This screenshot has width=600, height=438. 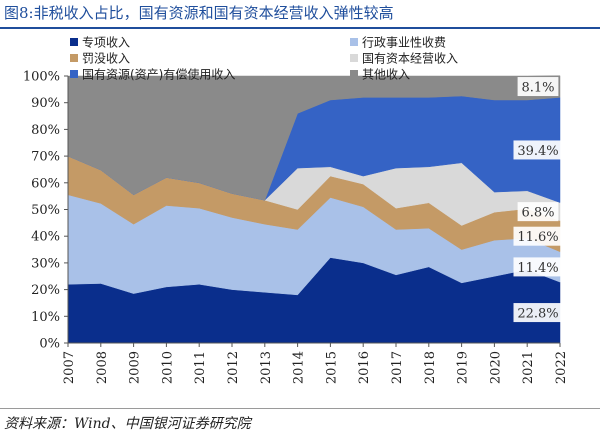 I want to click on data-label: 6.8%, so click(x=537, y=213).